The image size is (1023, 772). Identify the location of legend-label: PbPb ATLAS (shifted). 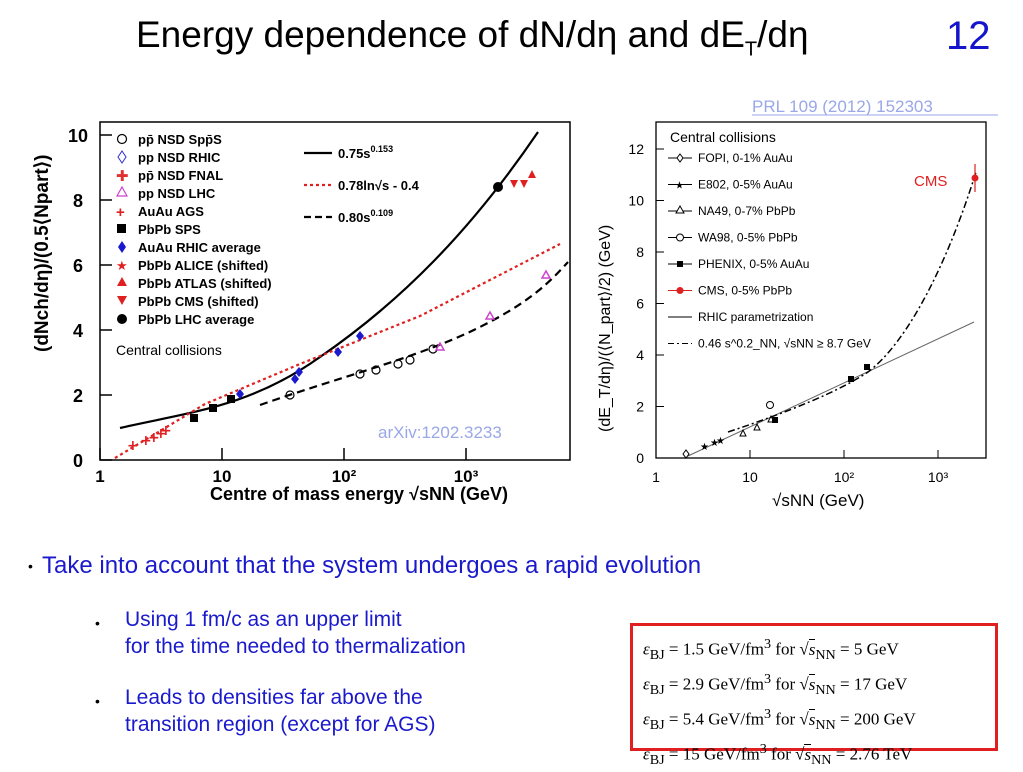
(205, 283).